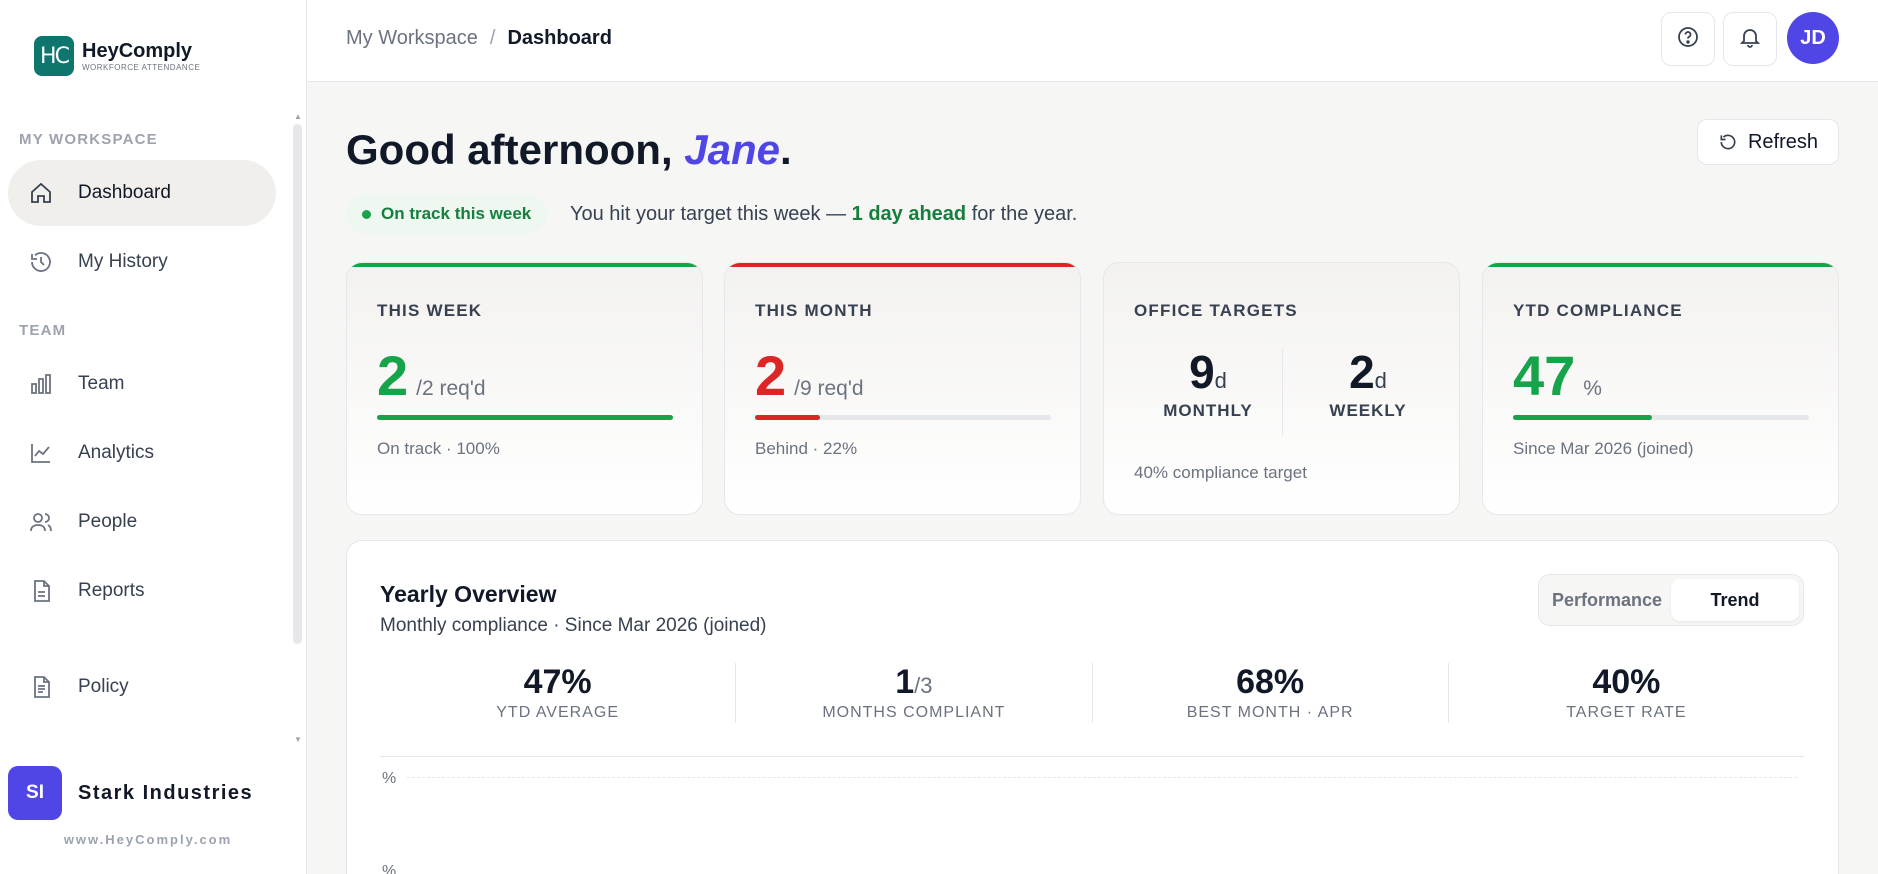 Image resolution: width=1878 pixels, height=874 pixels. I want to click on tab-performance: Performance, so click(1607, 599).